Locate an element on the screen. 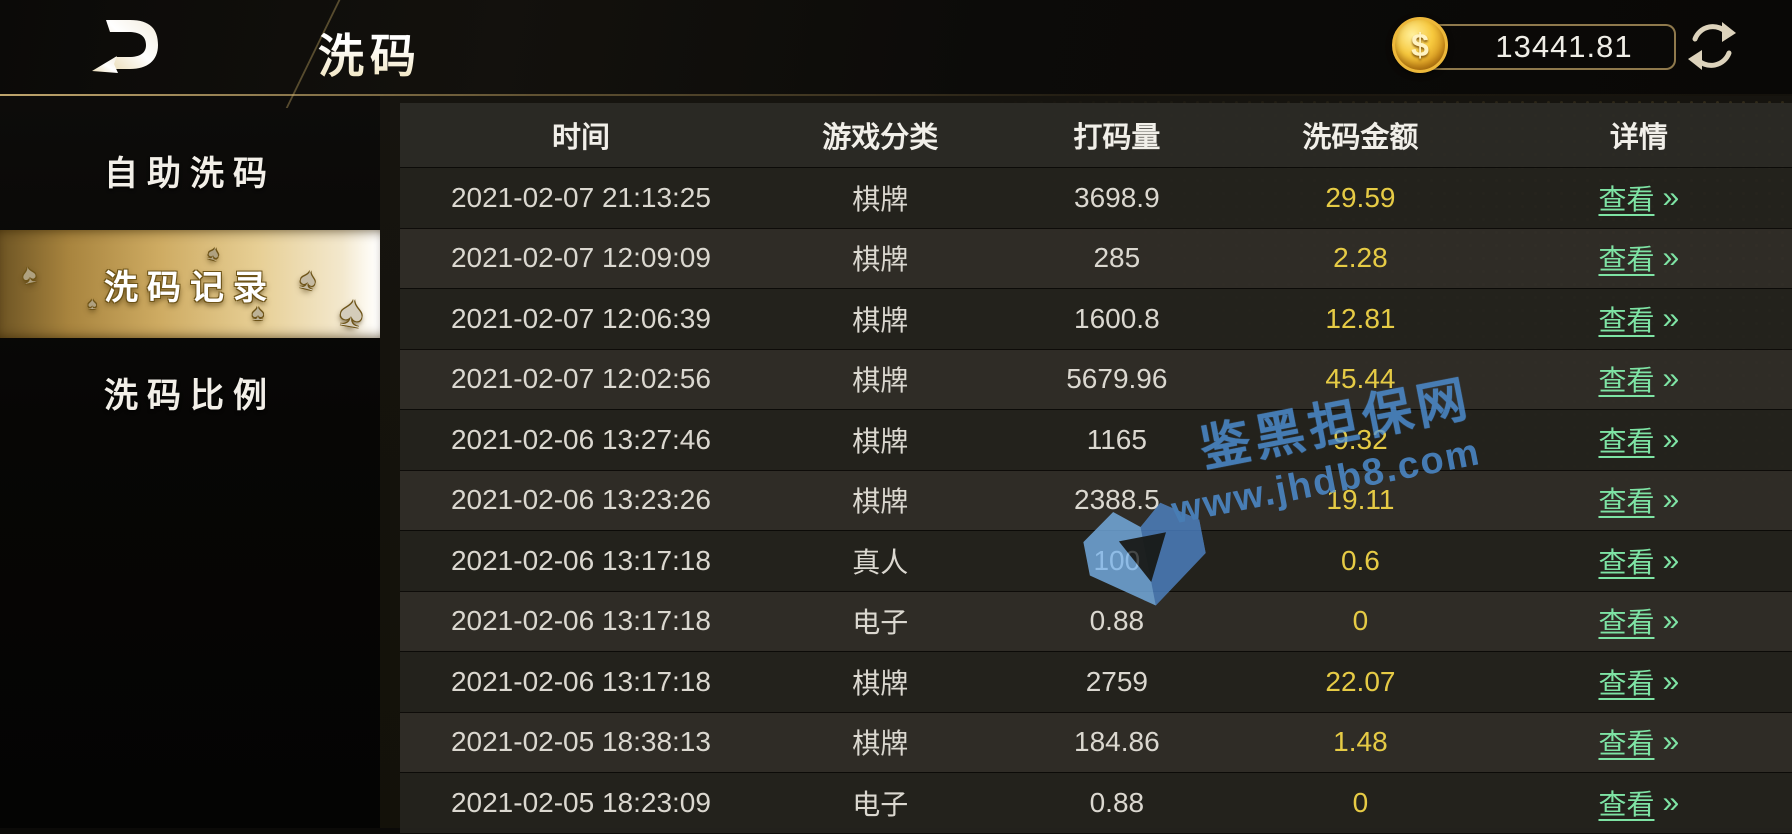 The height and width of the screenshot is (834, 1792). col-header-details: 详情 is located at coordinates (1638, 138).